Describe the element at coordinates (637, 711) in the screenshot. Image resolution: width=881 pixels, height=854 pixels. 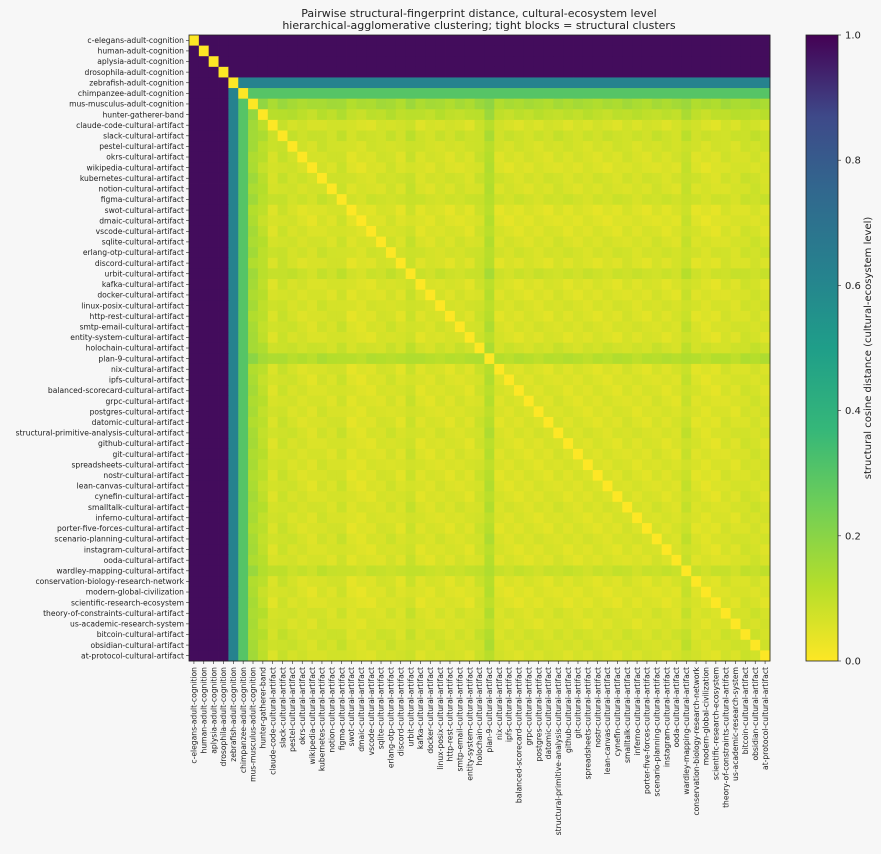
I see `column-label: inferno-cultural-artifact` at that location.